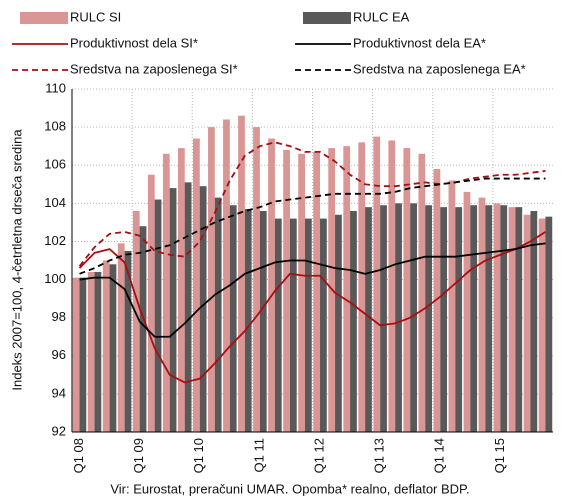 This screenshot has width=563, height=500. What do you see at coordinates (138, 455) in the screenshot?
I see `x-tick-label: Q1 09` at bounding box center [138, 455].